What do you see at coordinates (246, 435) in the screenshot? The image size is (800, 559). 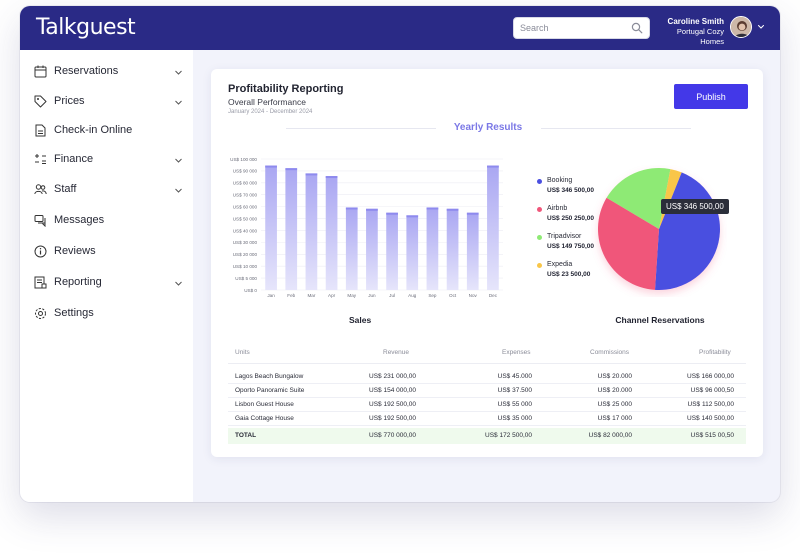 I see `total-label: TOTAL` at bounding box center [246, 435].